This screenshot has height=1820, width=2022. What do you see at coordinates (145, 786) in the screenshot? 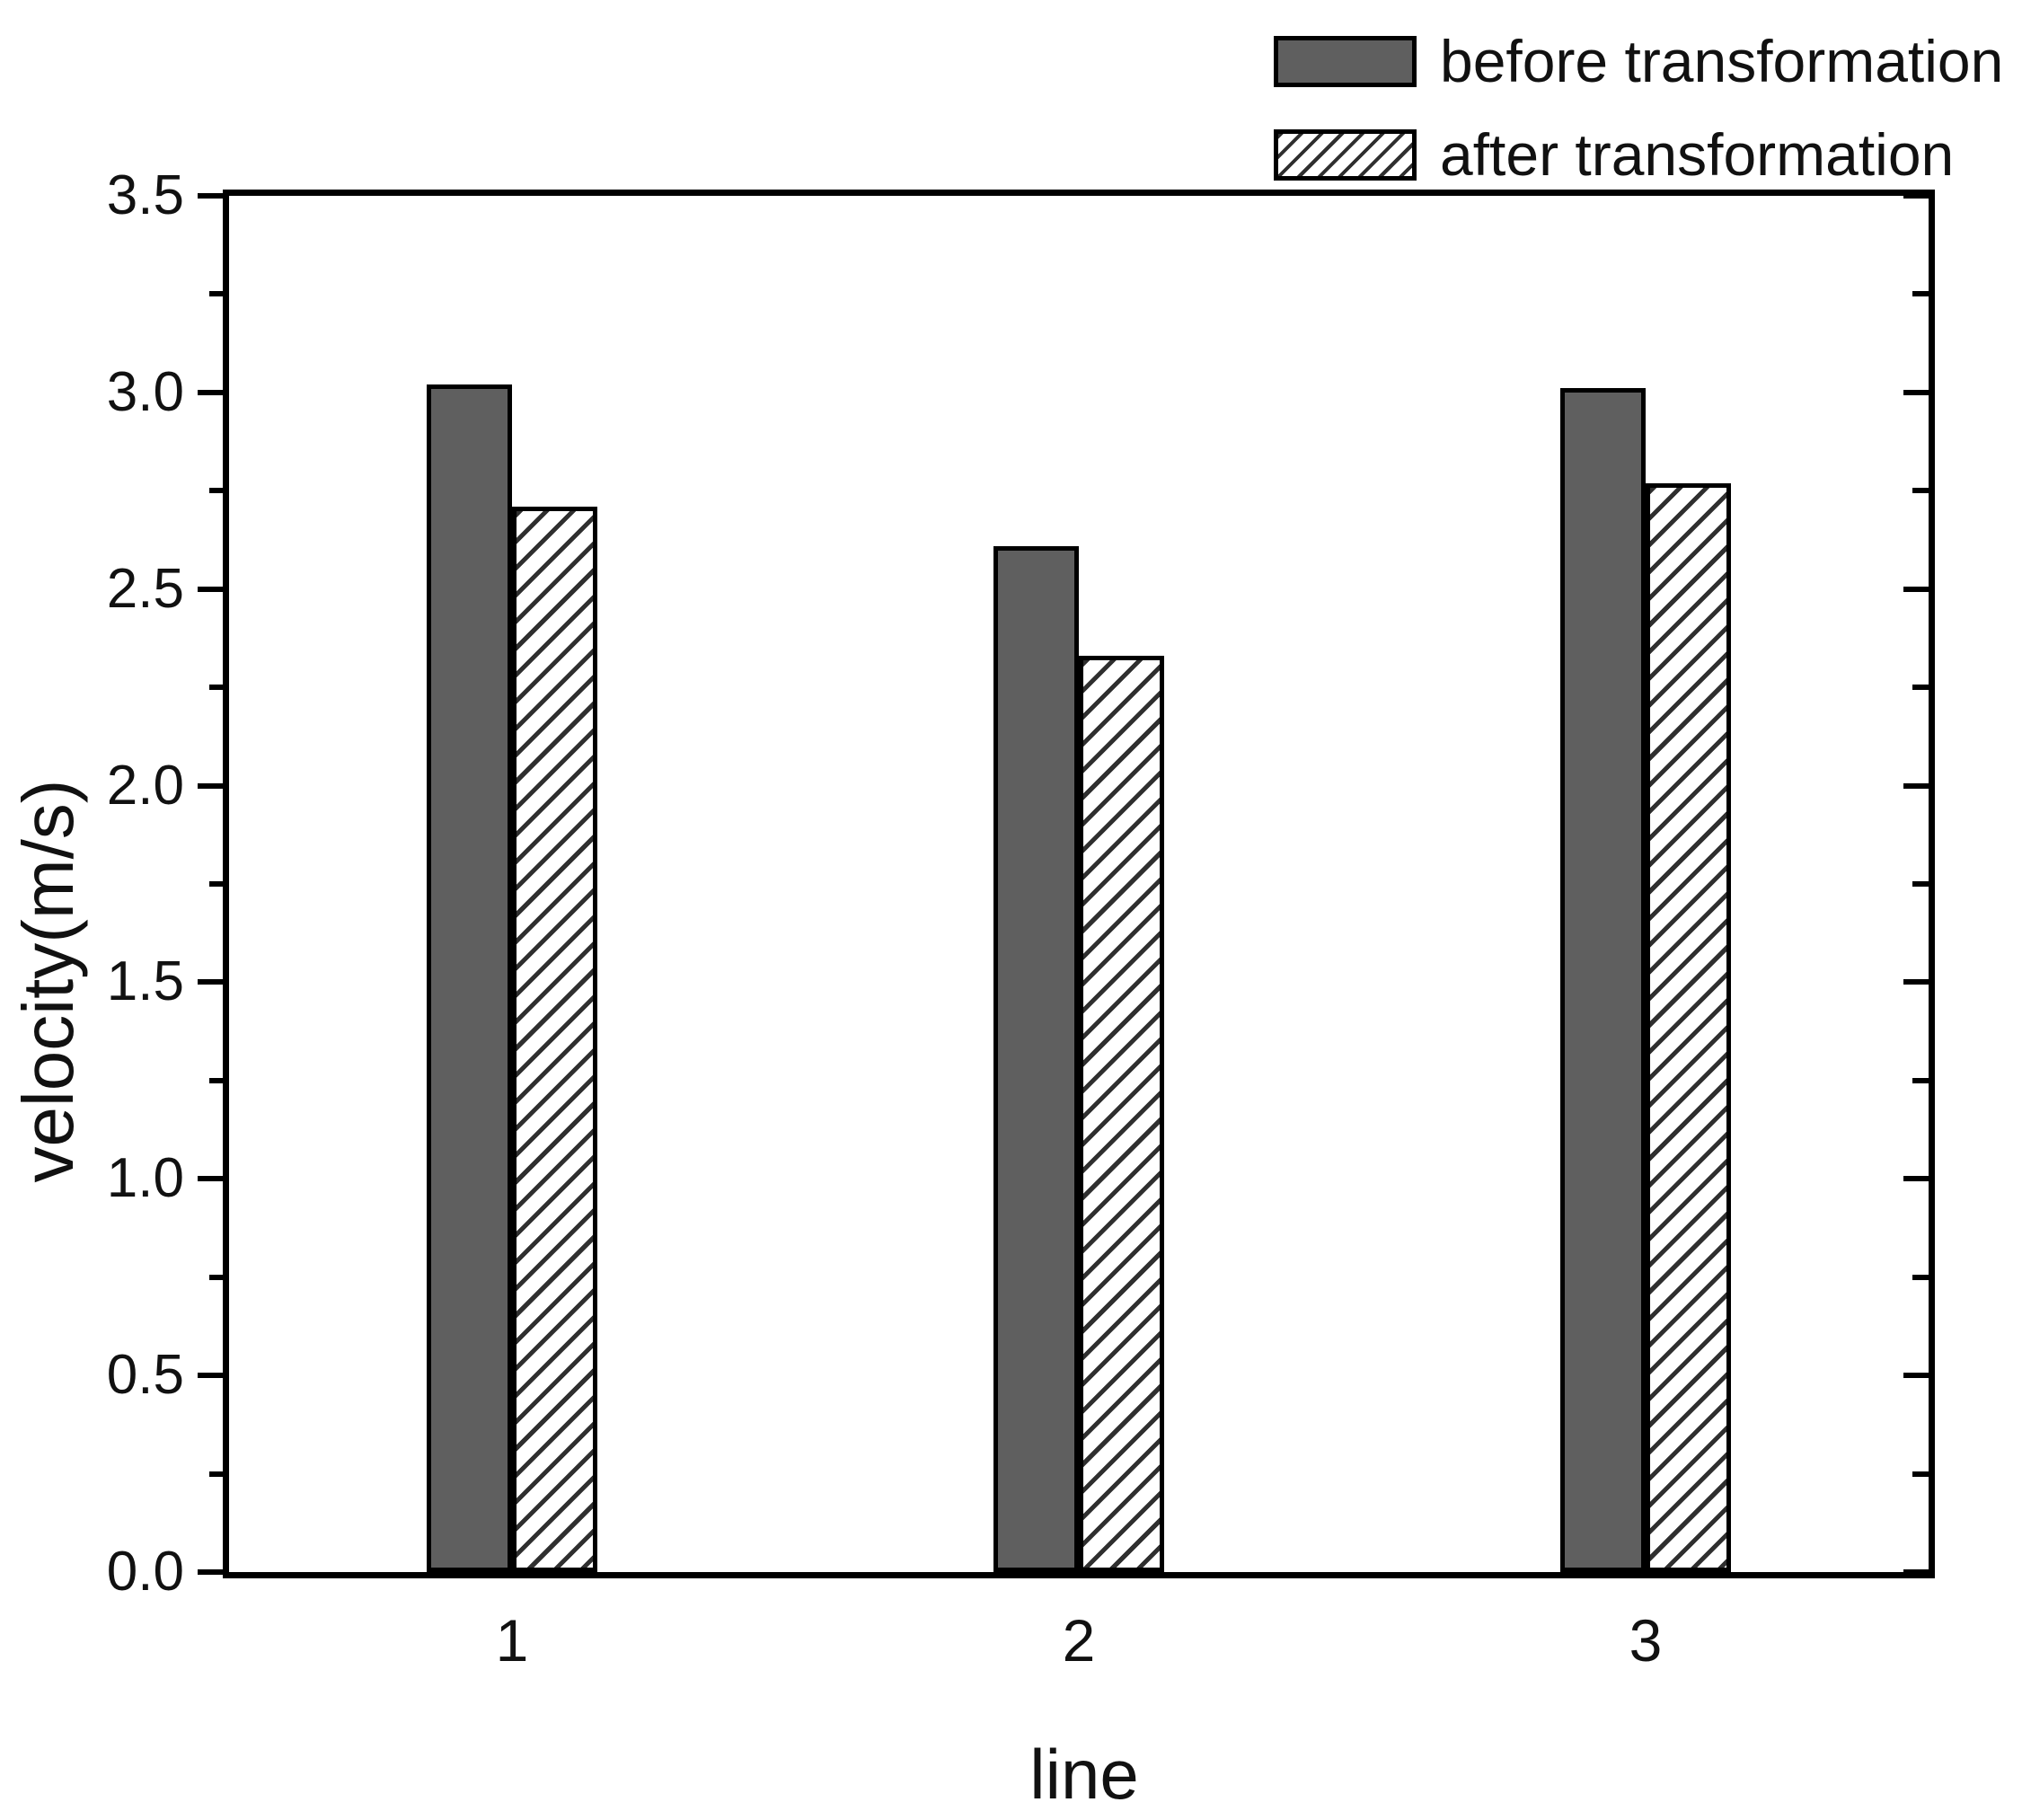
I see `y-tick-label-2.0: 2.0` at bounding box center [145, 786].